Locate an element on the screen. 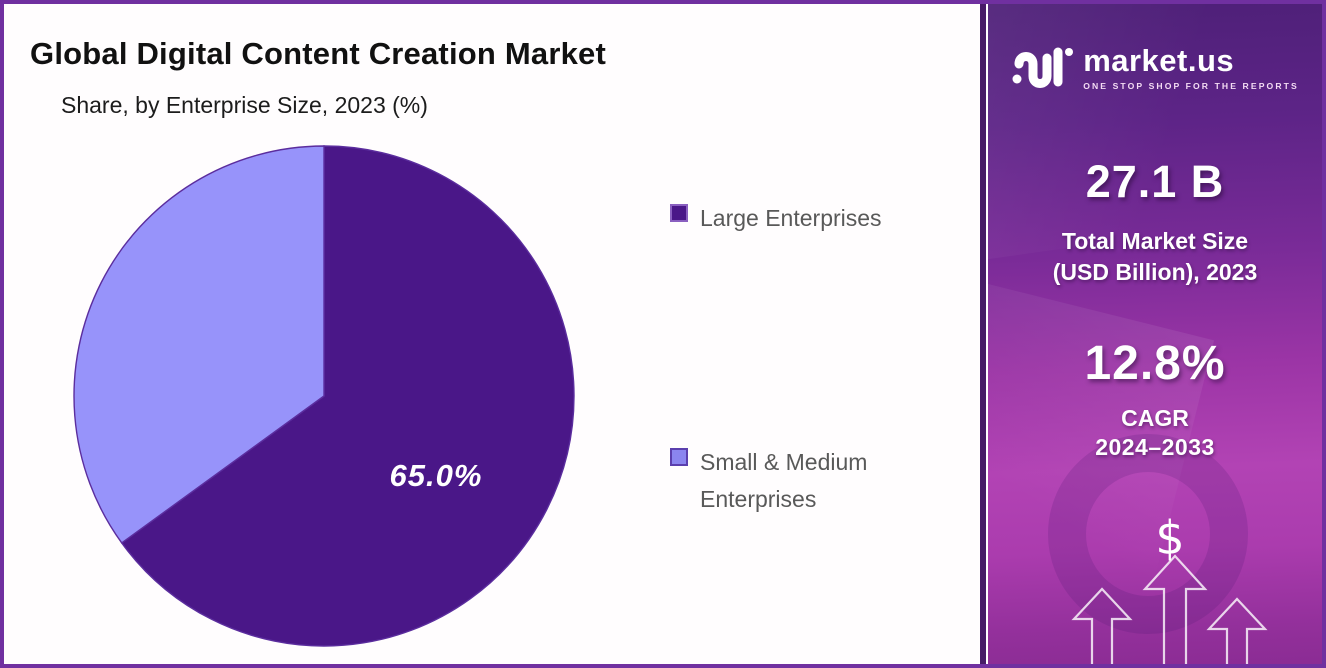 The image size is (1326, 668). legend-item-large-enterprises: Large Enterprises is located at coordinates (776, 218).